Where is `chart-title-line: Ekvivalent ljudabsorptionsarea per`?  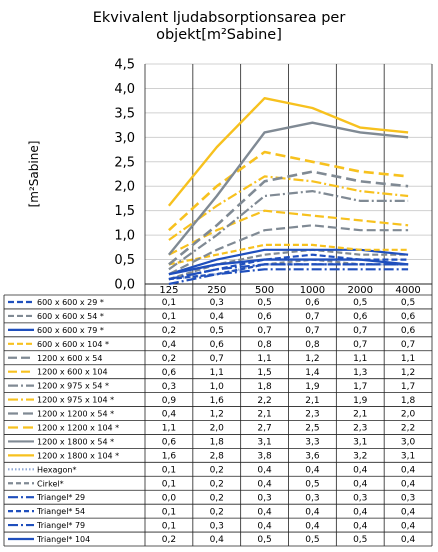
chart-title-line: Ekvivalent ljudabsorptionsarea per is located at coordinates (219, 18).